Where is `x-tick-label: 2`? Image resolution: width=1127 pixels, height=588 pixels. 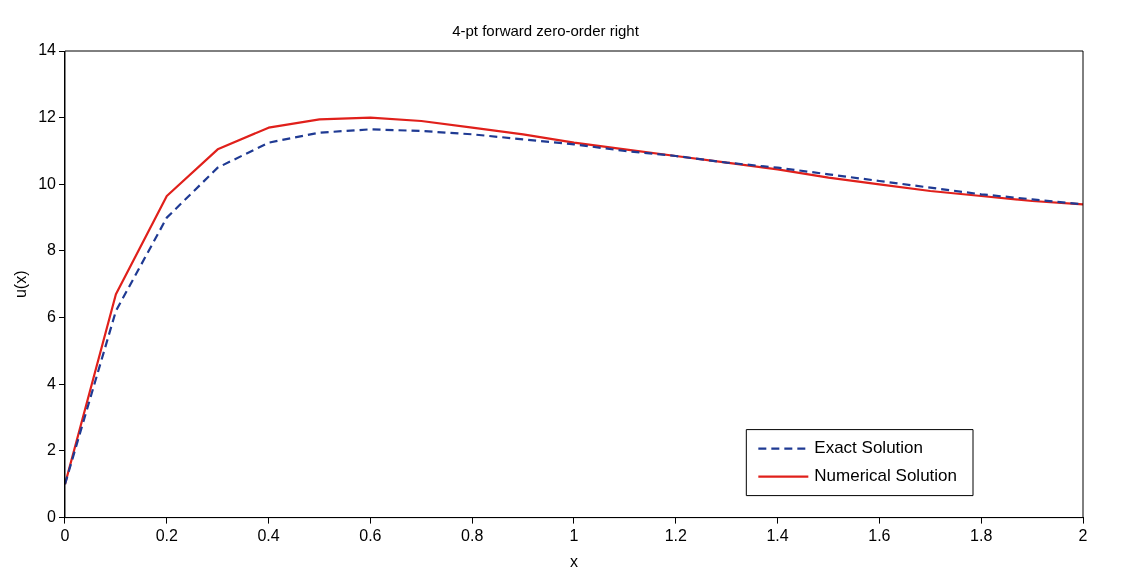 x-tick-label: 2 is located at coordinates (1083, 535).